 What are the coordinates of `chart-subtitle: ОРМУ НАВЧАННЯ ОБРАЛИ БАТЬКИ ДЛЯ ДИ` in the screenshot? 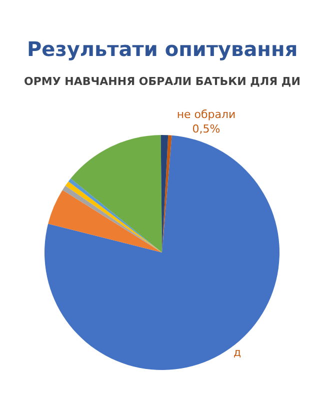 It's located at (162, 81).